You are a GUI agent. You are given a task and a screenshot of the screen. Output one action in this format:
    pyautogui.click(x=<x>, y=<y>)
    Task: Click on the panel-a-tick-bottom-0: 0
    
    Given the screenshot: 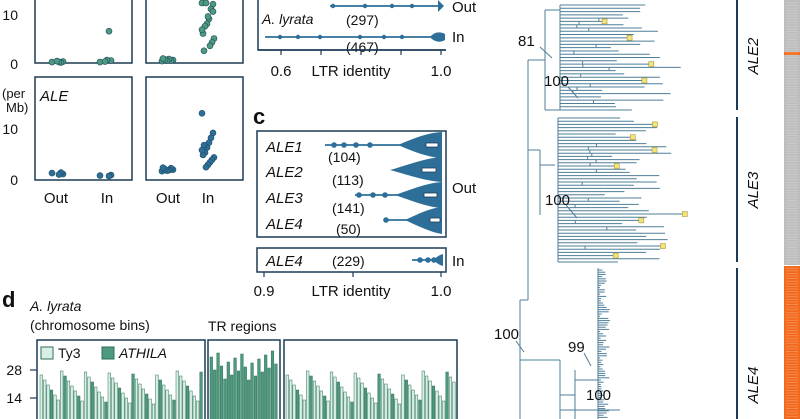 What is the action you would take?
    pyautogui.click(x=14, y=180)
    